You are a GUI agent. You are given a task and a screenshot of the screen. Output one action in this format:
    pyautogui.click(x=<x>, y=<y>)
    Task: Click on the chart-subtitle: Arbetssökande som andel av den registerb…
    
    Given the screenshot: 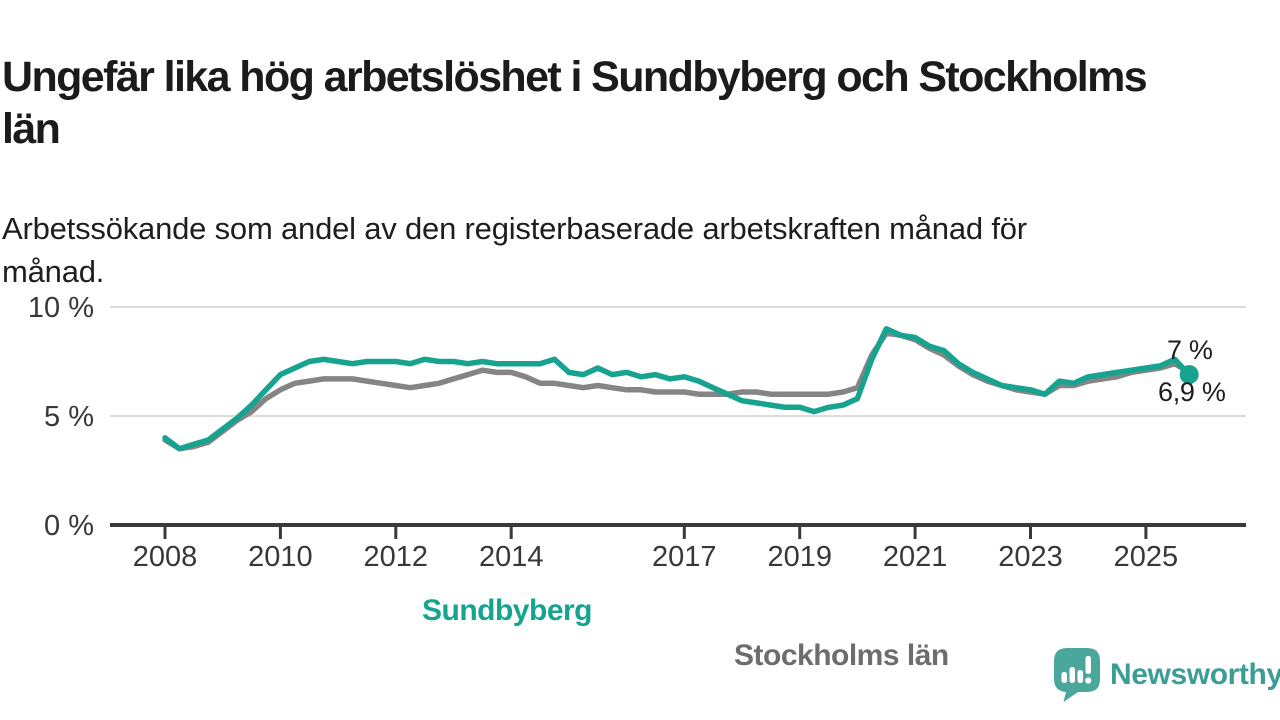 What is the action you would take?
    pyautogui.click(x=602, y=250)
    